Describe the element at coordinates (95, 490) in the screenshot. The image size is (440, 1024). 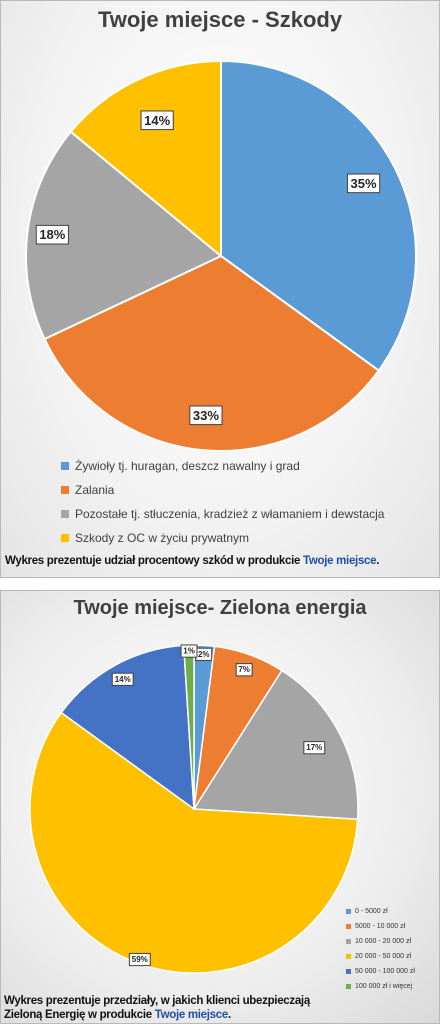
I see `legend-label: Zalania` at that location.